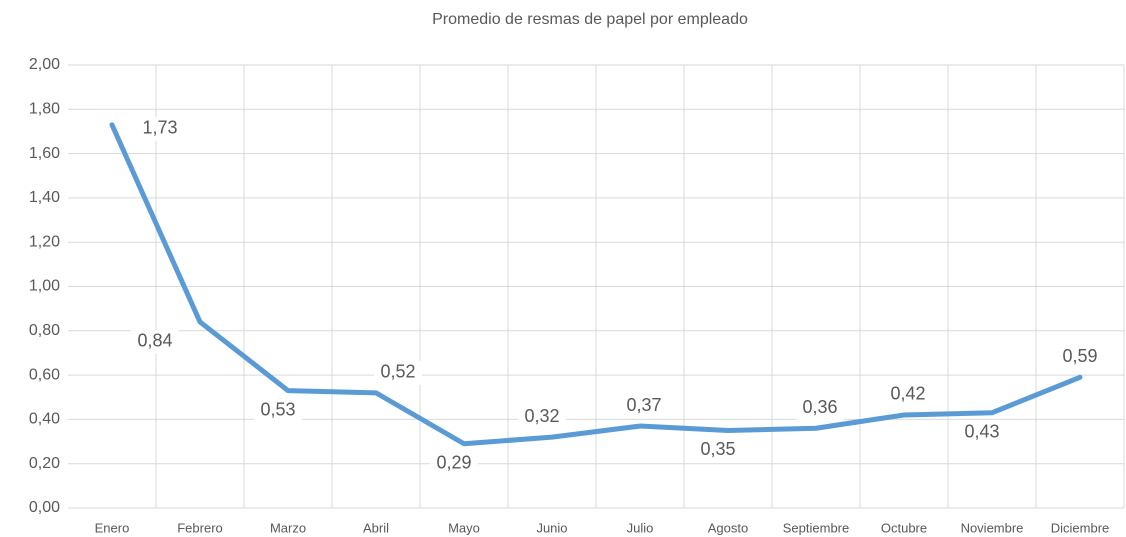 Image resolution: width=1126 pixels, height=537 pixels. I want to click on x-tick-label: Febrero, so click(200, 527).